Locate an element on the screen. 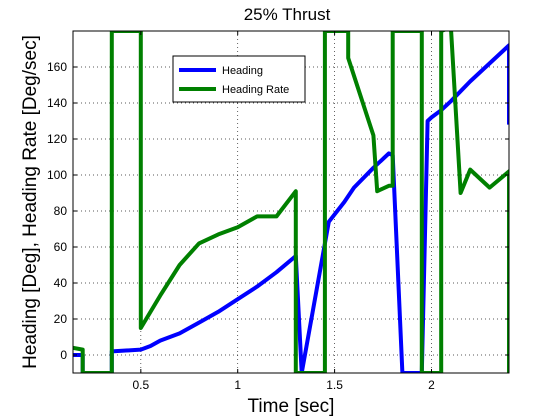  y-tick-label: 60 is located at coordinates (61, 247).